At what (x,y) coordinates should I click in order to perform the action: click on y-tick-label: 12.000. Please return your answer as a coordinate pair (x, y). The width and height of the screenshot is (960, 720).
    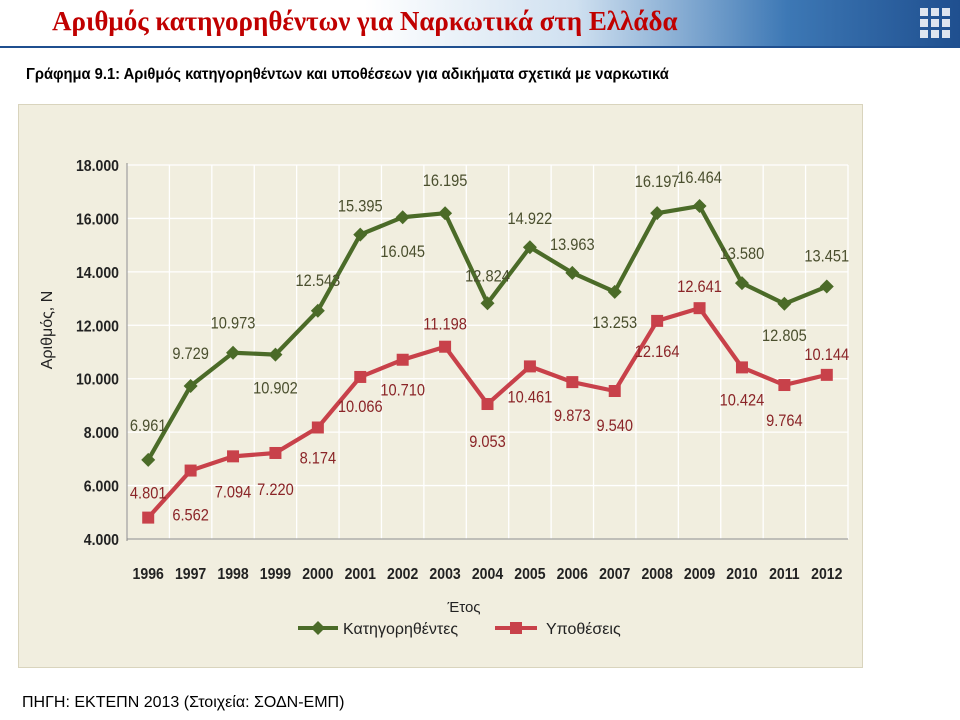
    Looking at the image, I should click on (97, 326).